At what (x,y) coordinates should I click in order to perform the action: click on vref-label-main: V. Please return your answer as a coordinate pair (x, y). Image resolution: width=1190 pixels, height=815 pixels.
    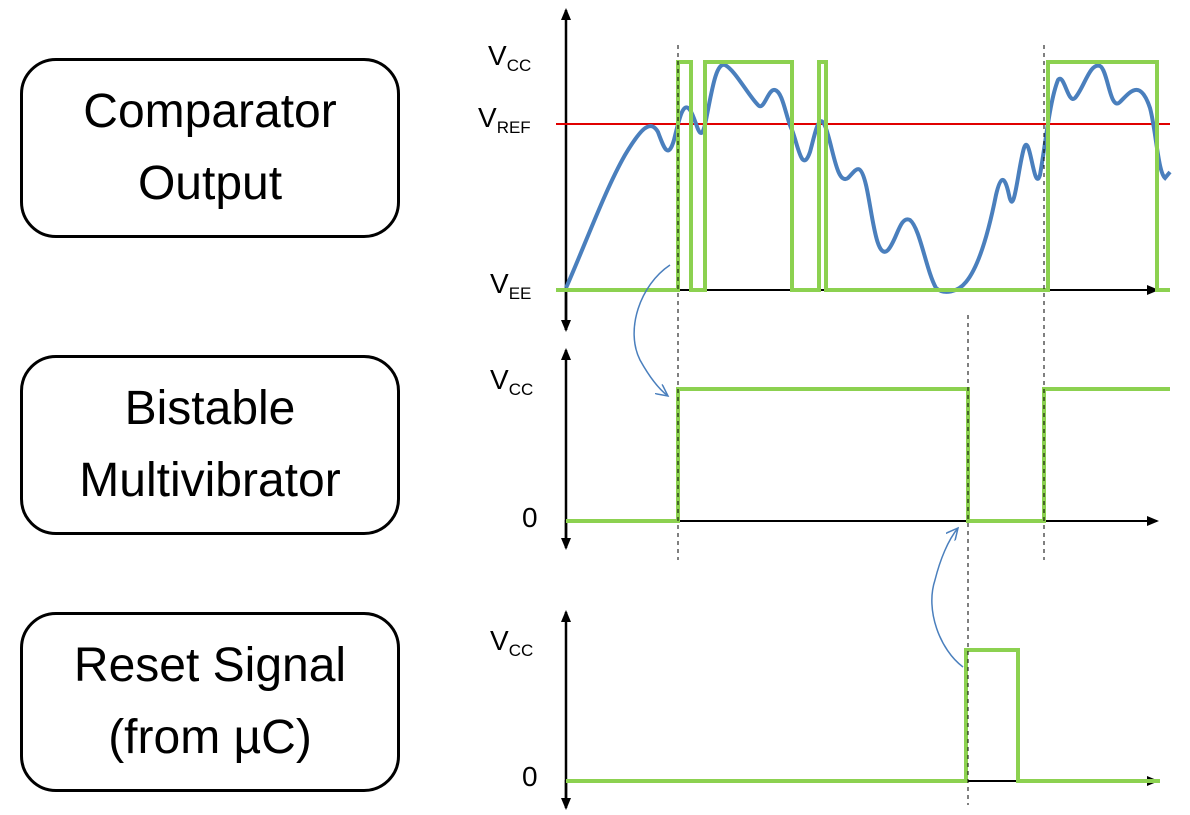
    Looking at the image, I should click on (487, 117).